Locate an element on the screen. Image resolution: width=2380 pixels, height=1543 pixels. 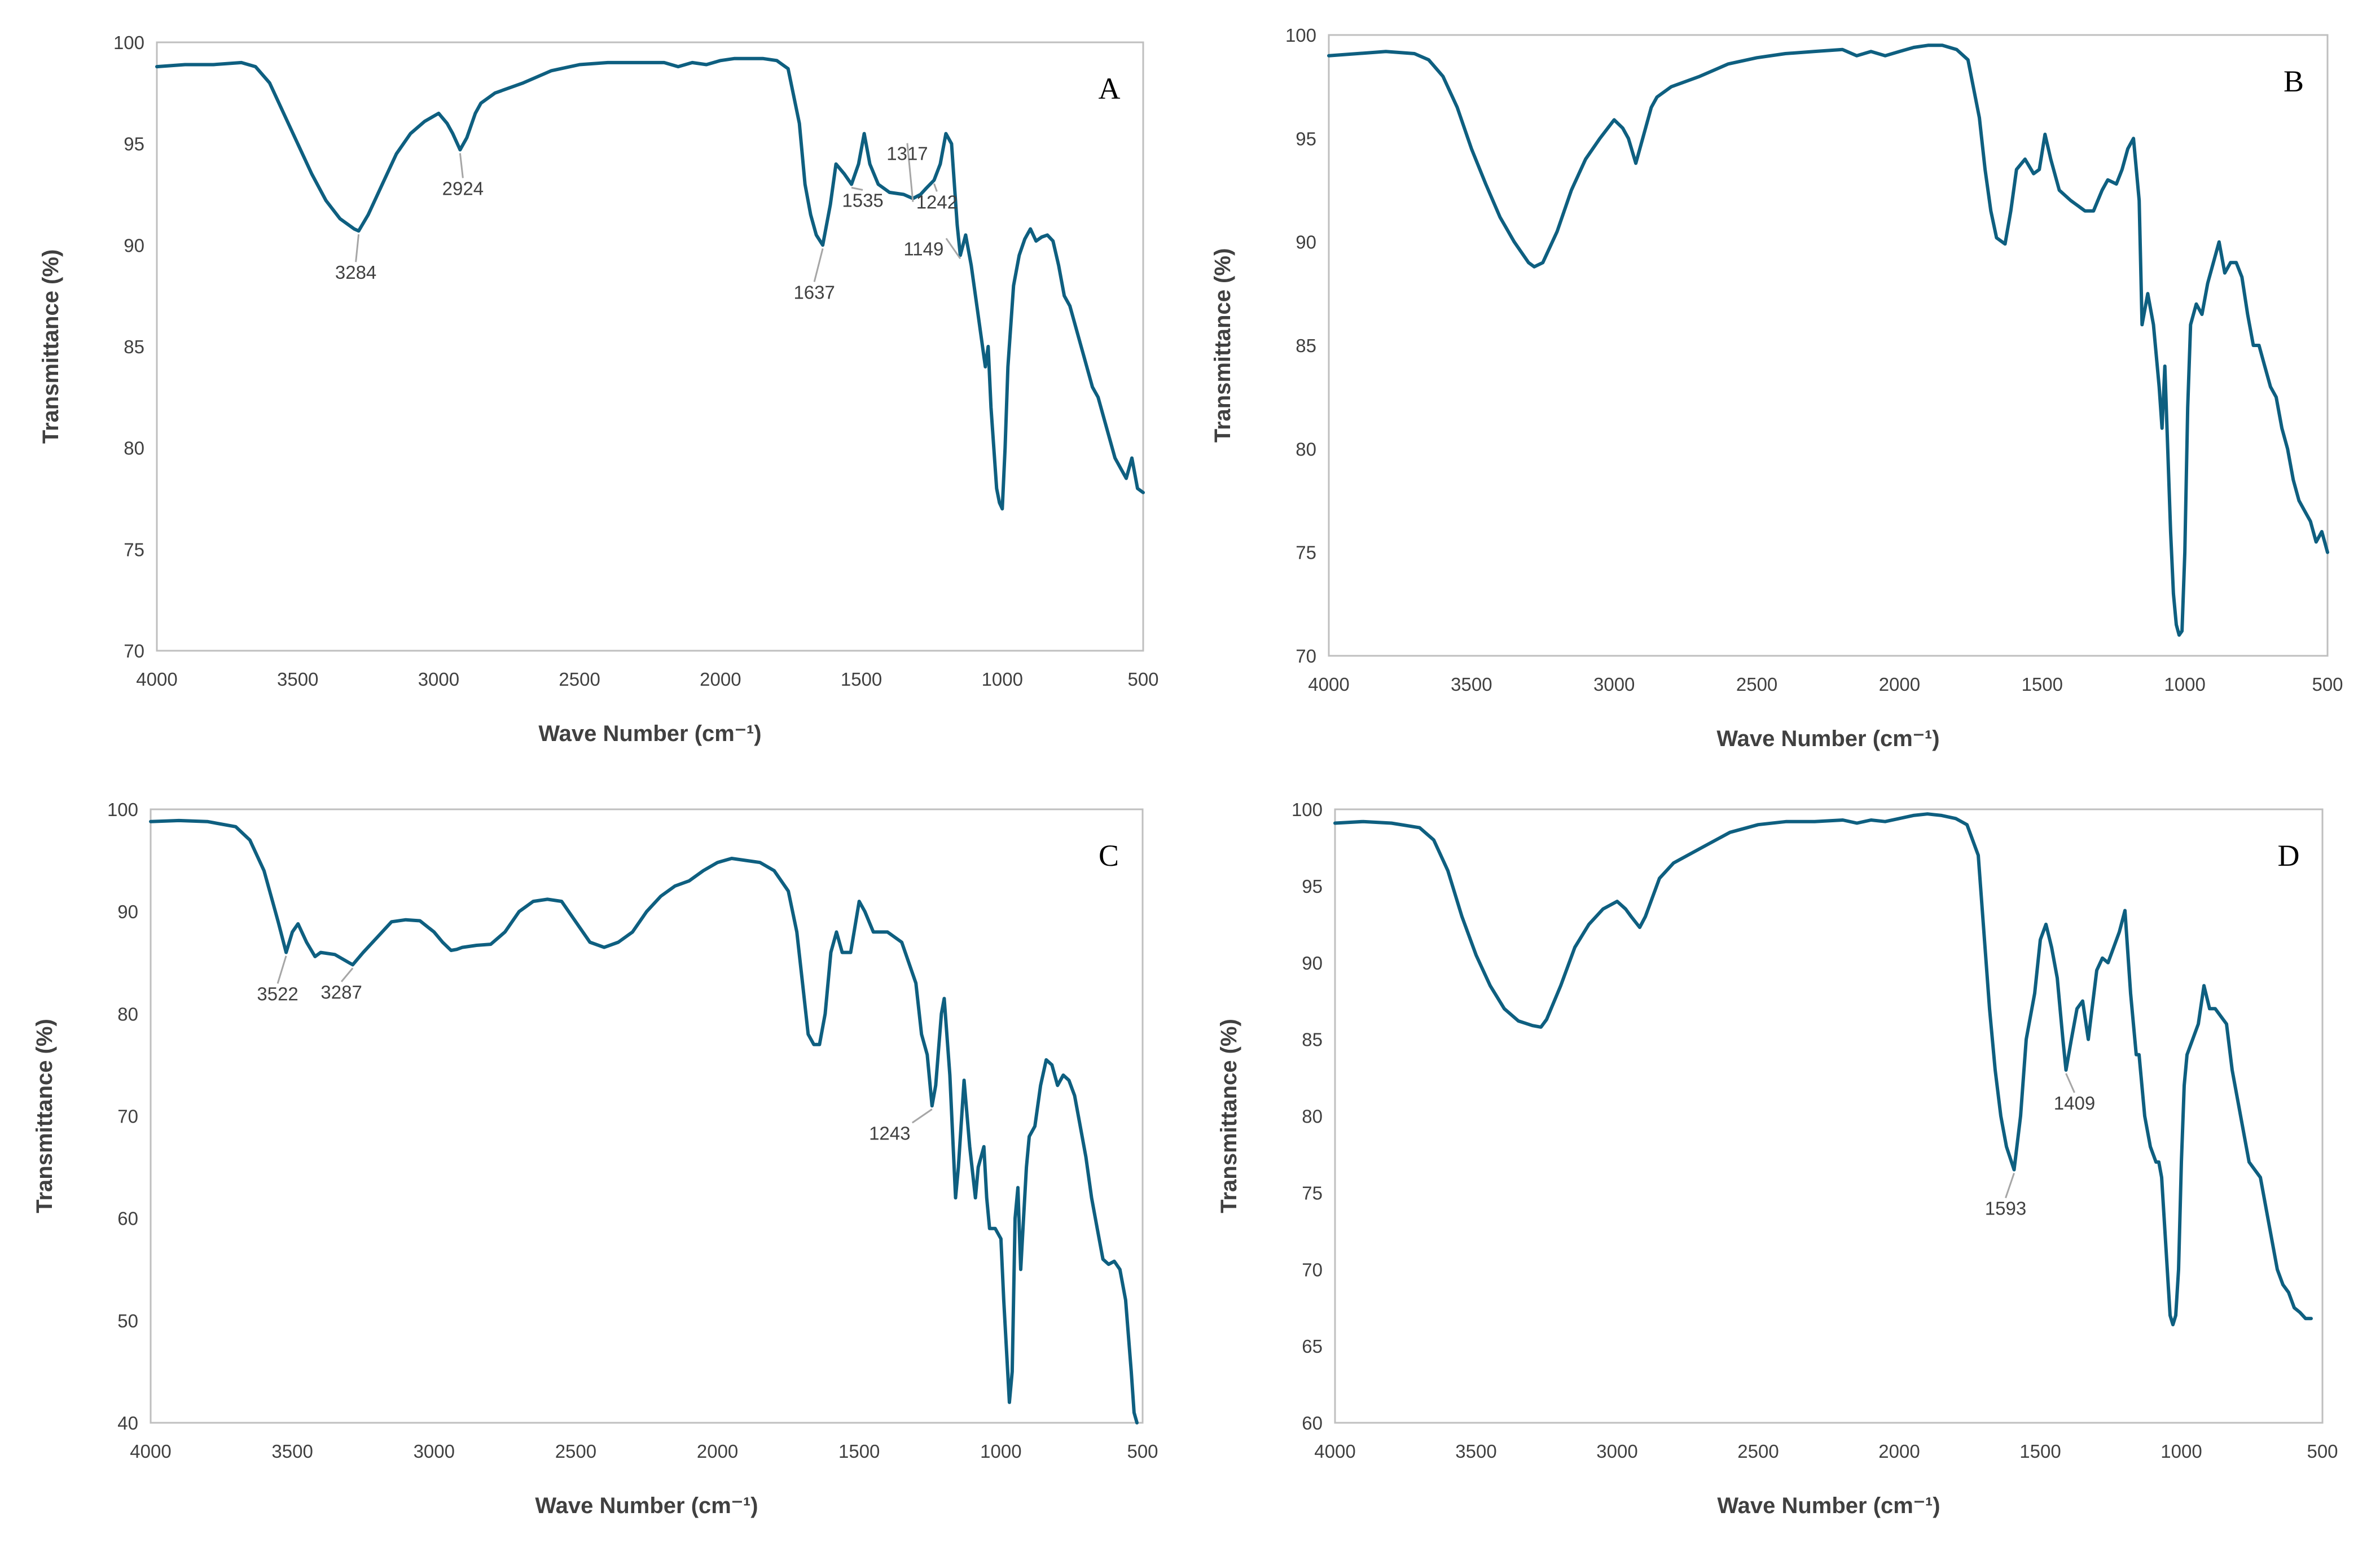
panel-label: C is located at coordinates (1109, 856).